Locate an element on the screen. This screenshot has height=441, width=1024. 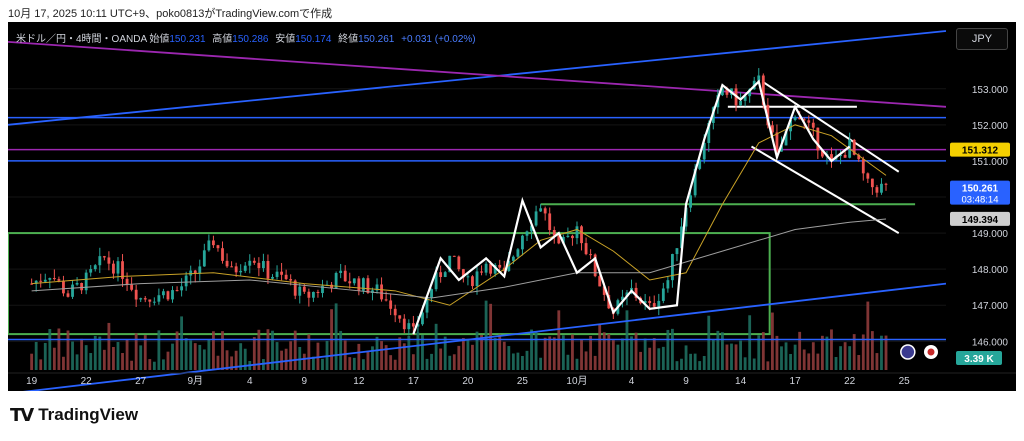
y-tick-label: 148.000 is located at coordinates (990, 270).